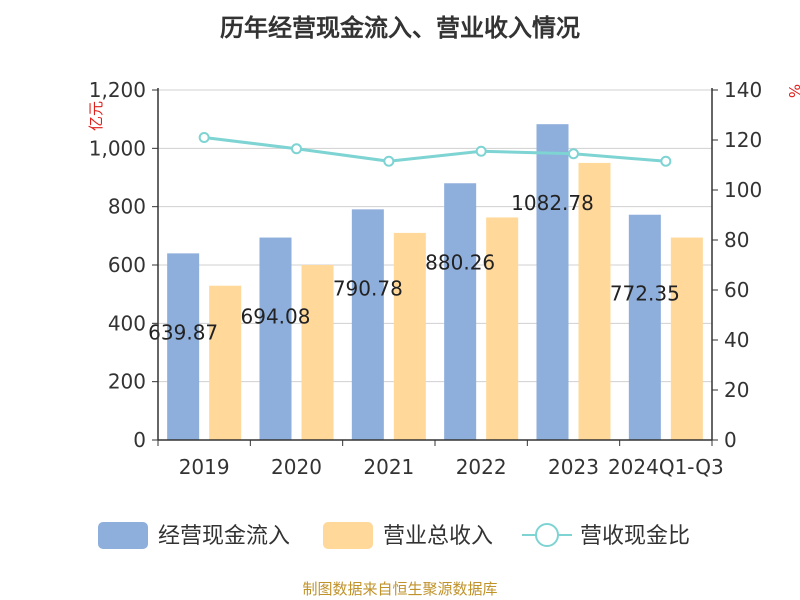  What do you see at coordinates (645, 294) in the screenshot?
I see `data-label: 772.35` at bounding box center [645, 294].